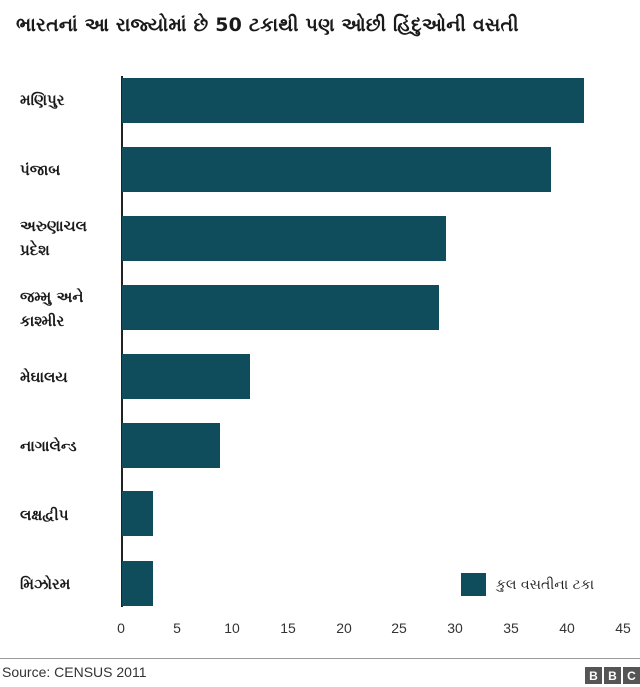 Image resolution: width=640 pixels, height=687 pixels. Describe the element at coordinates (40, 170) in the screenshot. I see `category-label: પંજાબ` at that location.